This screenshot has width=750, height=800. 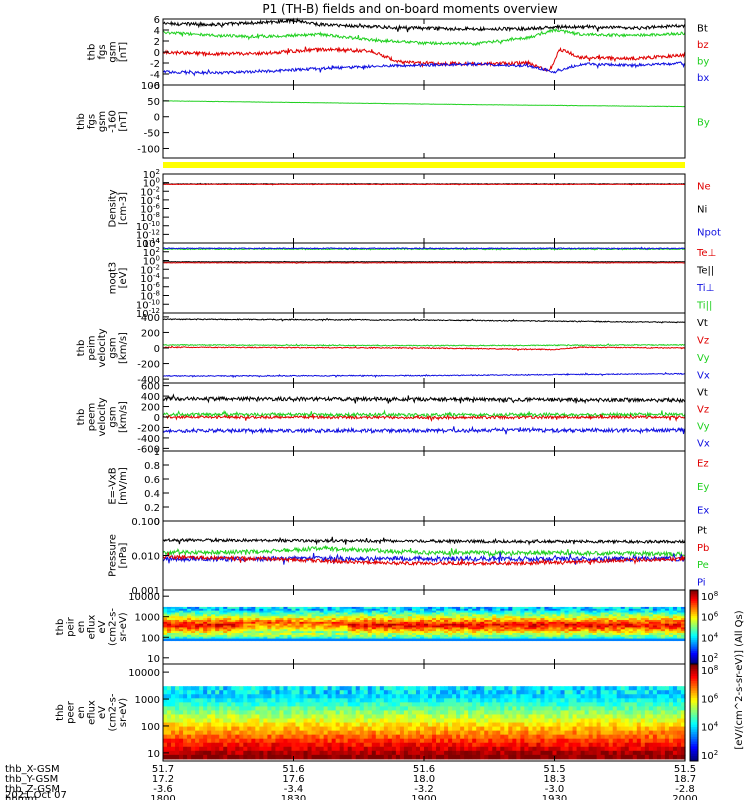 What do you see at coordinates (423, 262) in the screenshot?
I see `panel-4-series-Te⊥` at bounding box center [423, 262].